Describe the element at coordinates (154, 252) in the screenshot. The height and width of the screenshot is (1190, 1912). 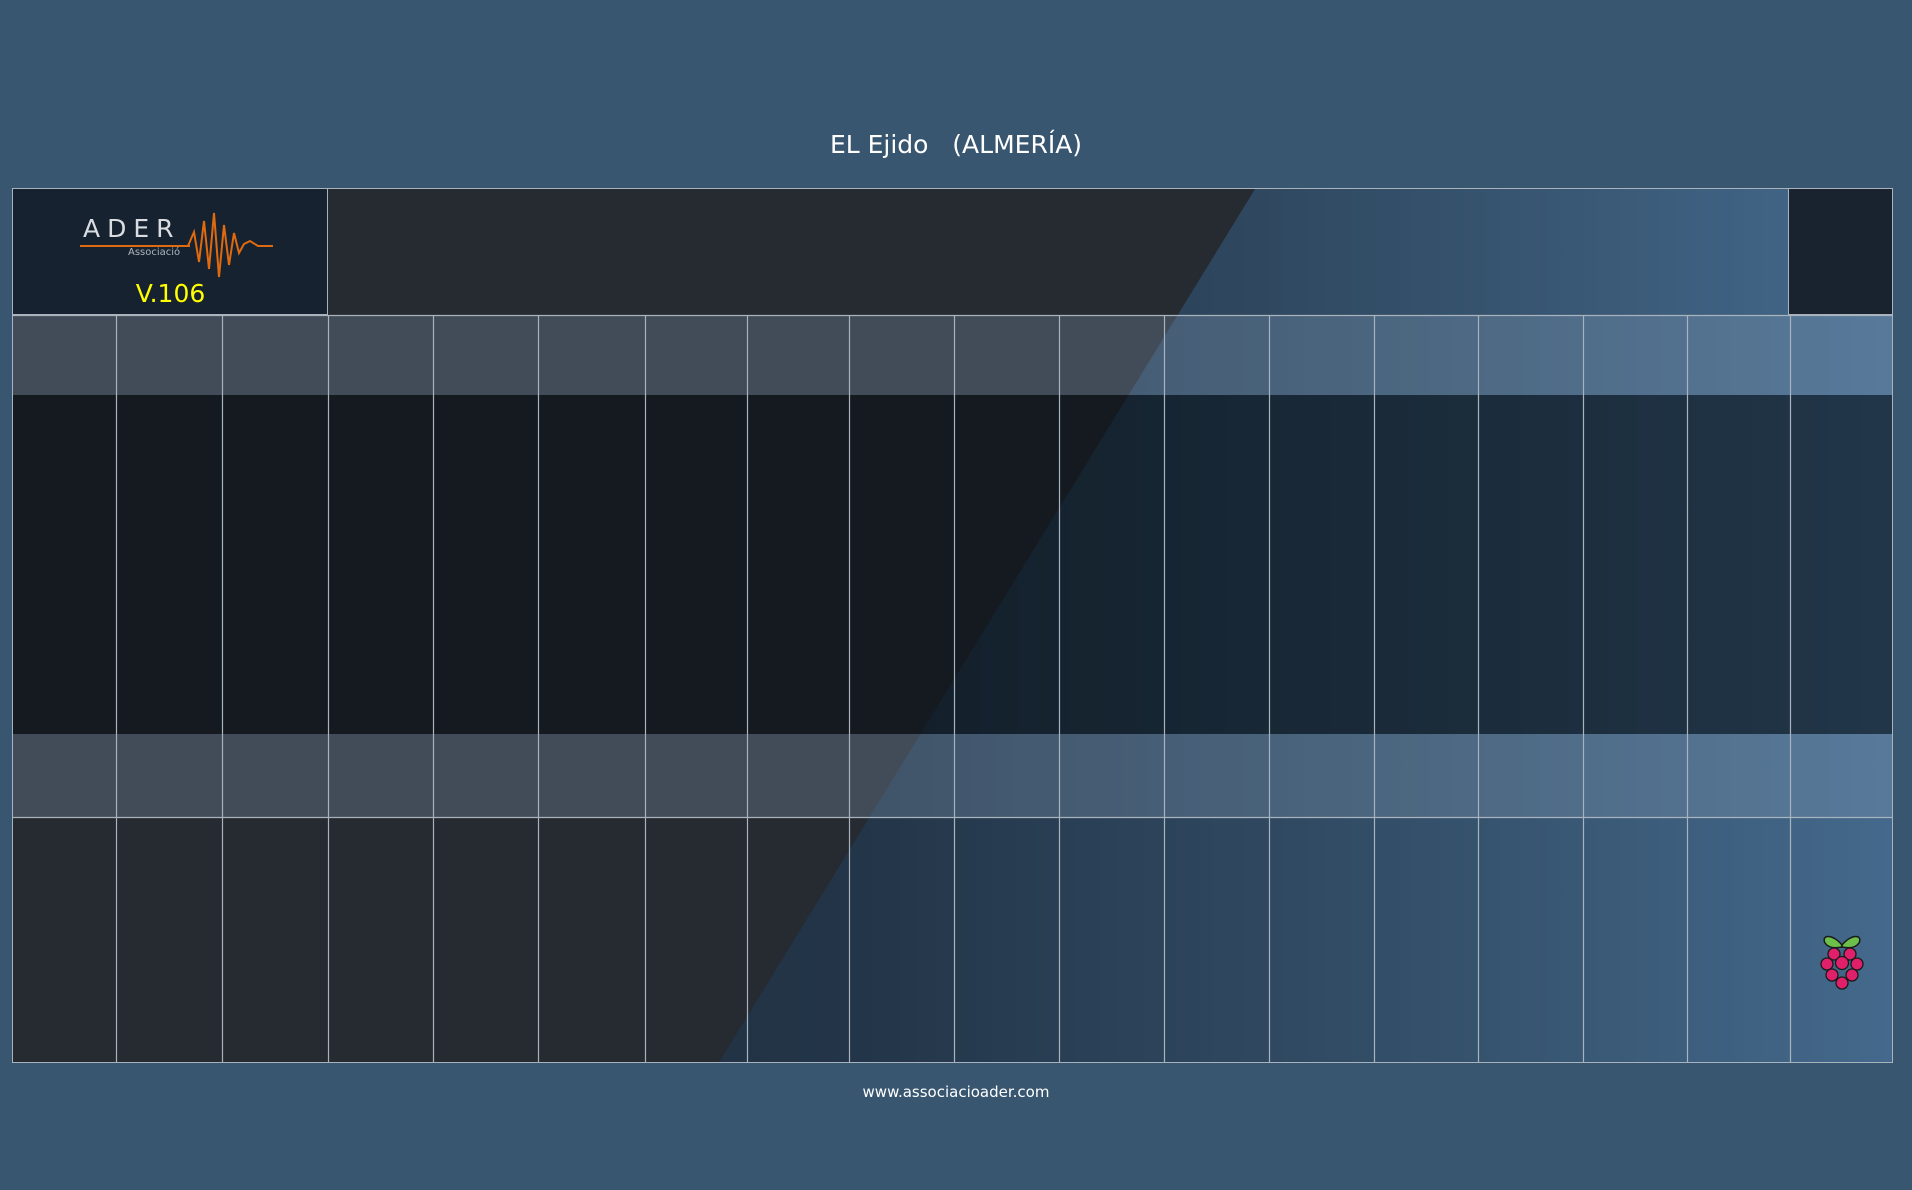
I see `logo-subtitle: Associació` at that location.